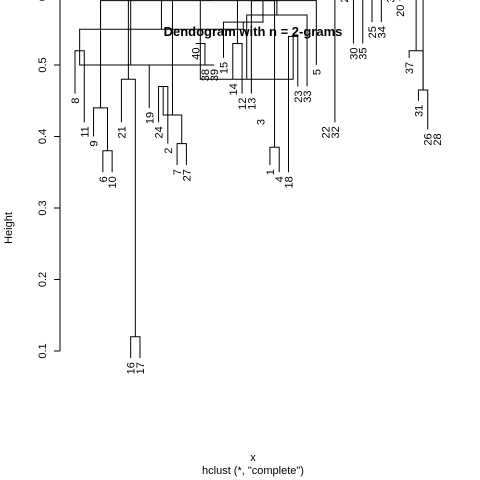 The height and width of the screenshot is (480, 480). Describe the element at coordinates (160, 132) in the screenshot. I see `leaf-label: 24` at that location.